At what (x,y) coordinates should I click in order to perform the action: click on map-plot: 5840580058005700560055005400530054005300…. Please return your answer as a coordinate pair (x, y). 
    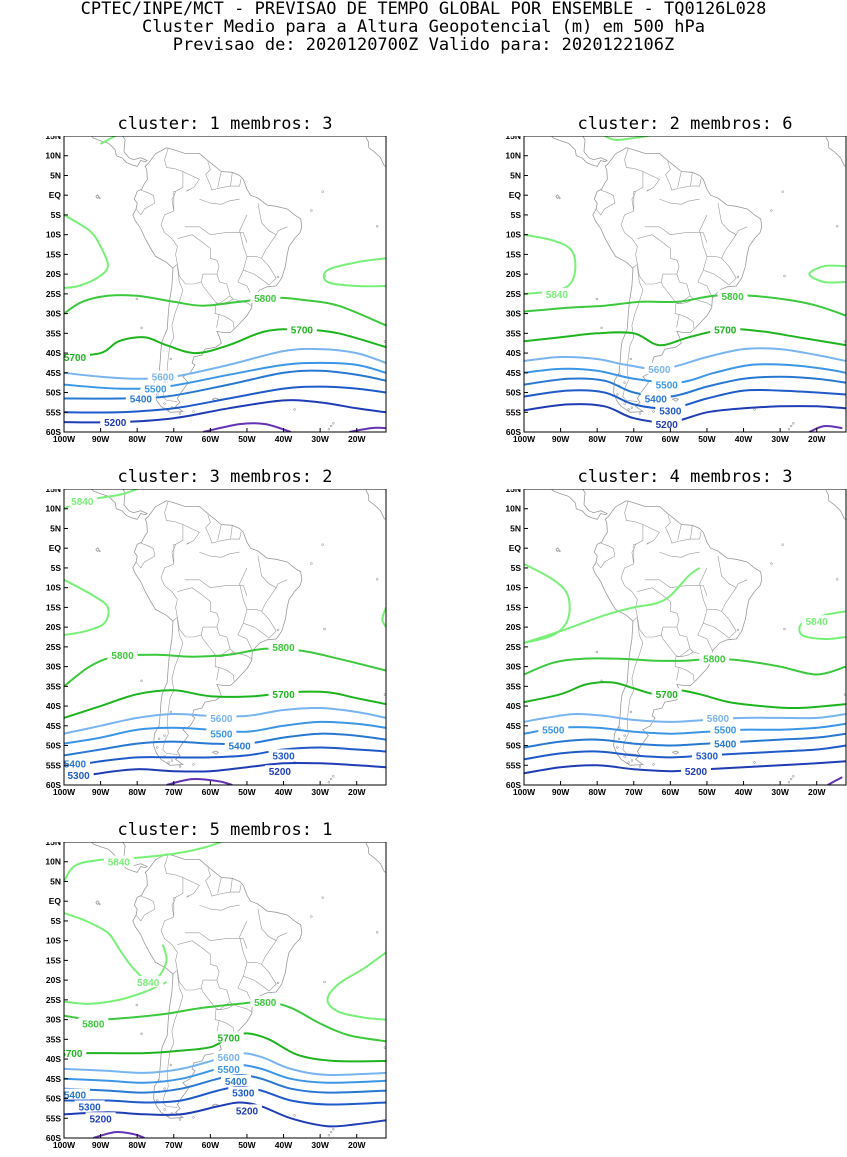
    Looking at the image, I should click on (216, 643).